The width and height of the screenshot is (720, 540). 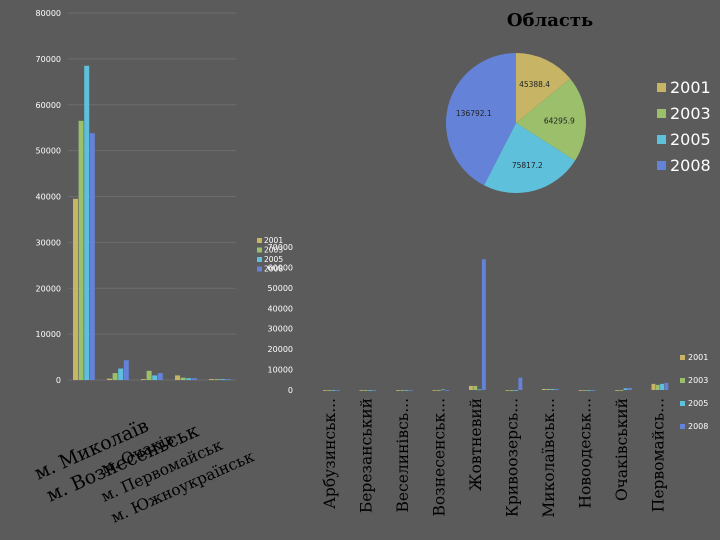 I want to click on pie-legend: 2001 2003 2005 2008, so click(x=684, y=126).